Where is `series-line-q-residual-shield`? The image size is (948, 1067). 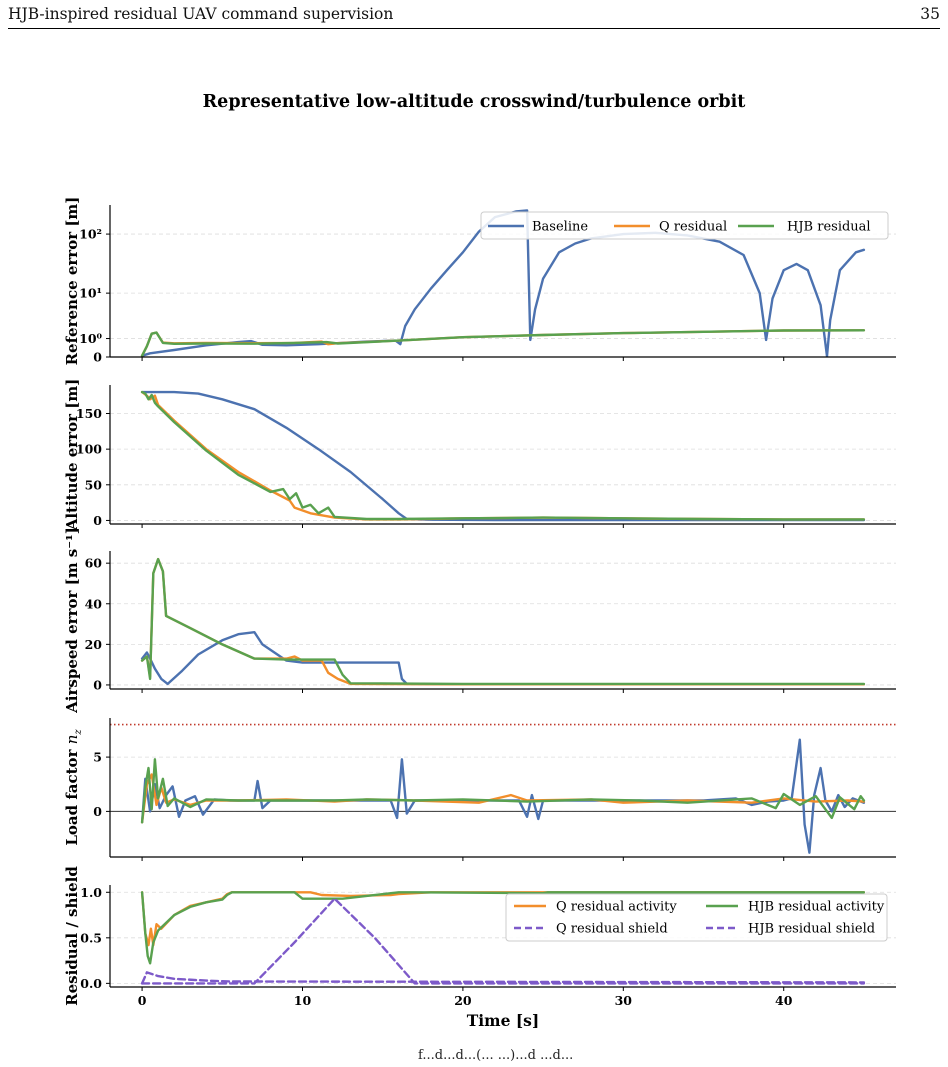 series-line-q-residual-shield is located at coordinates (503, 978).